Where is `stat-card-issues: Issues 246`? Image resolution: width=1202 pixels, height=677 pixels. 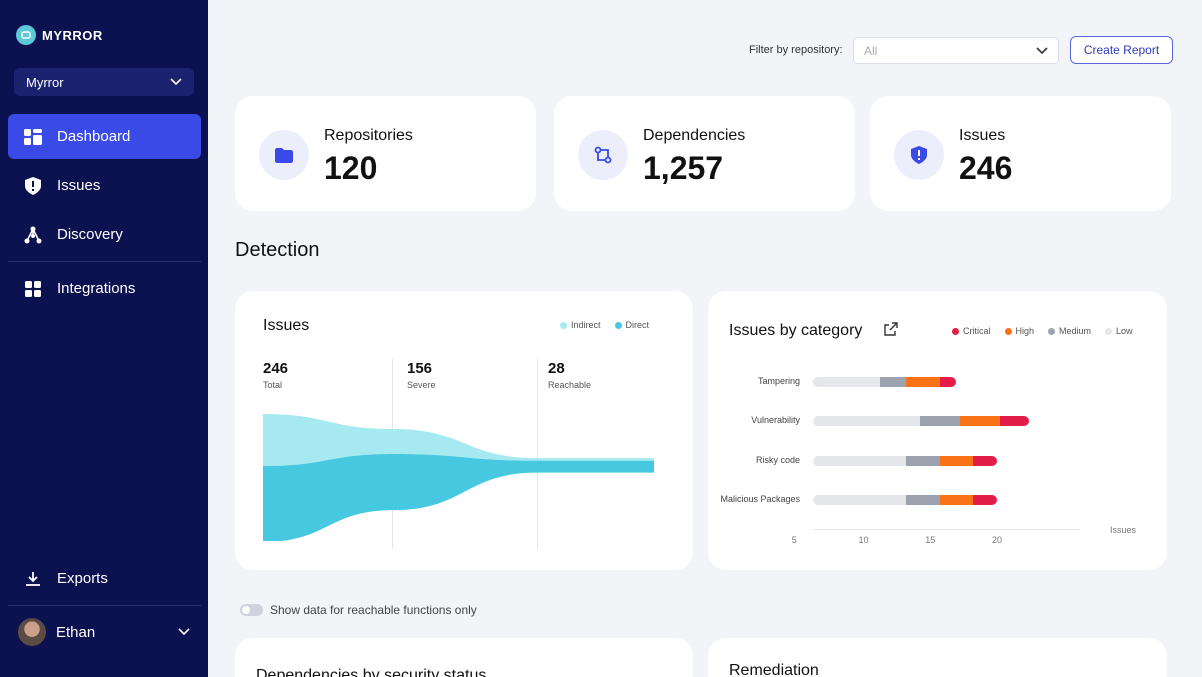
stat-card-issues: Issues 246 is located at coordinates (1020, 153).